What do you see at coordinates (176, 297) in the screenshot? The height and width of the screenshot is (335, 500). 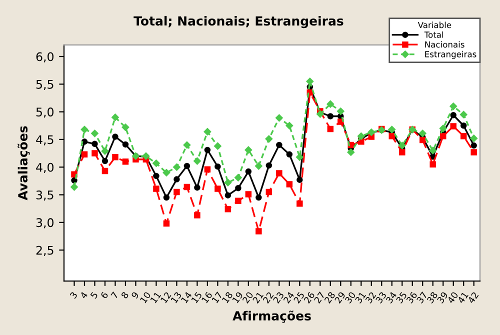 I see `x-tick-label: 13` at bounding box center [176, 297].